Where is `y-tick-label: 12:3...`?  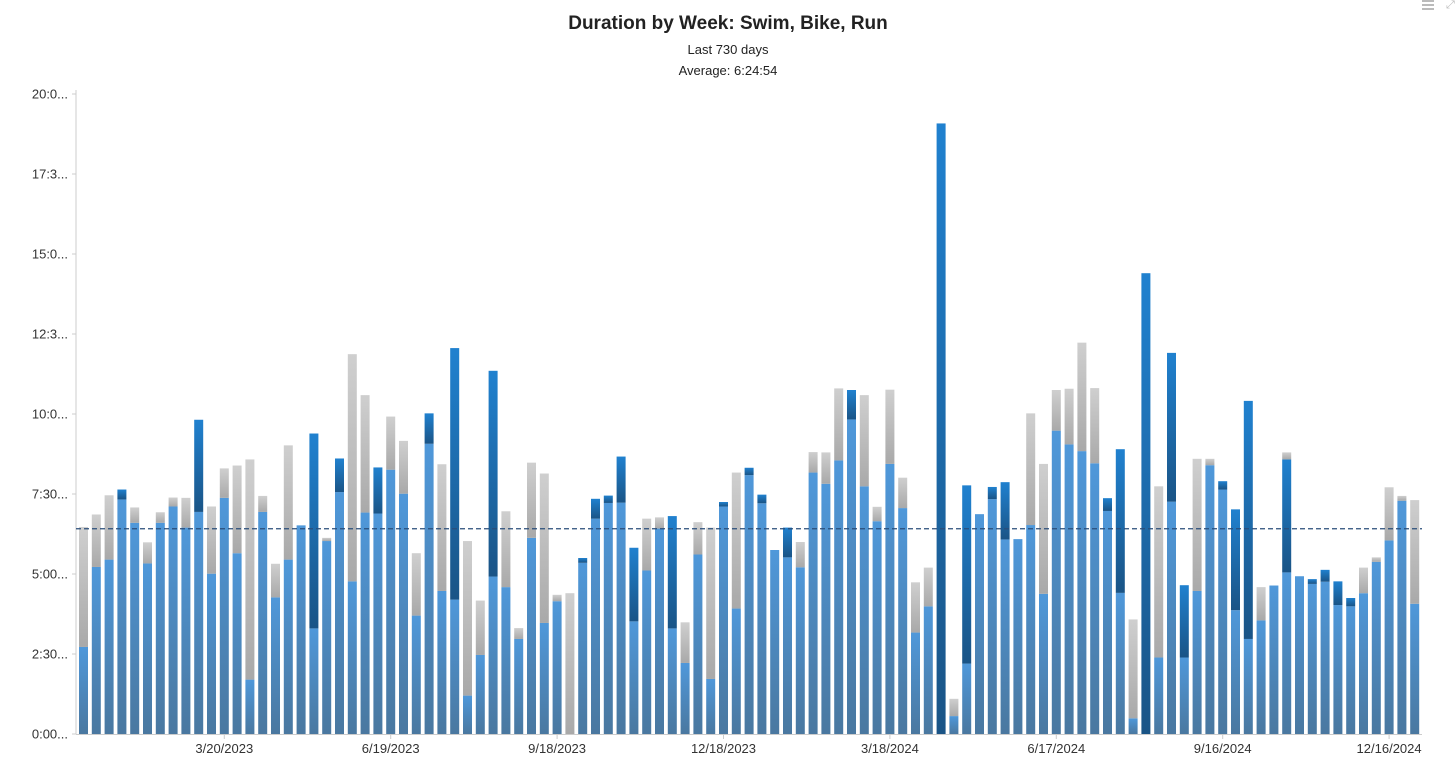 y-tick-label: 12:3... is located at coordinates (50, 334).